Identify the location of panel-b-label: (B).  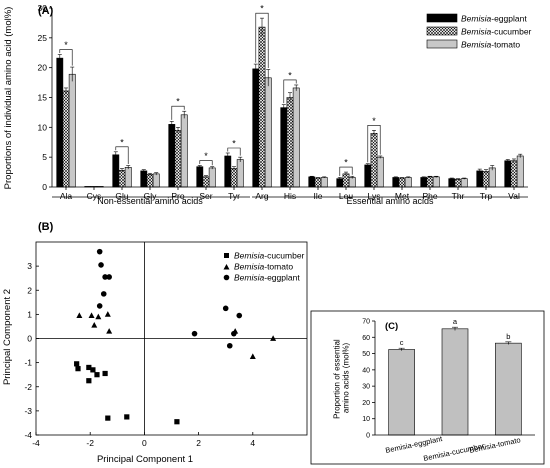
(46, 227).